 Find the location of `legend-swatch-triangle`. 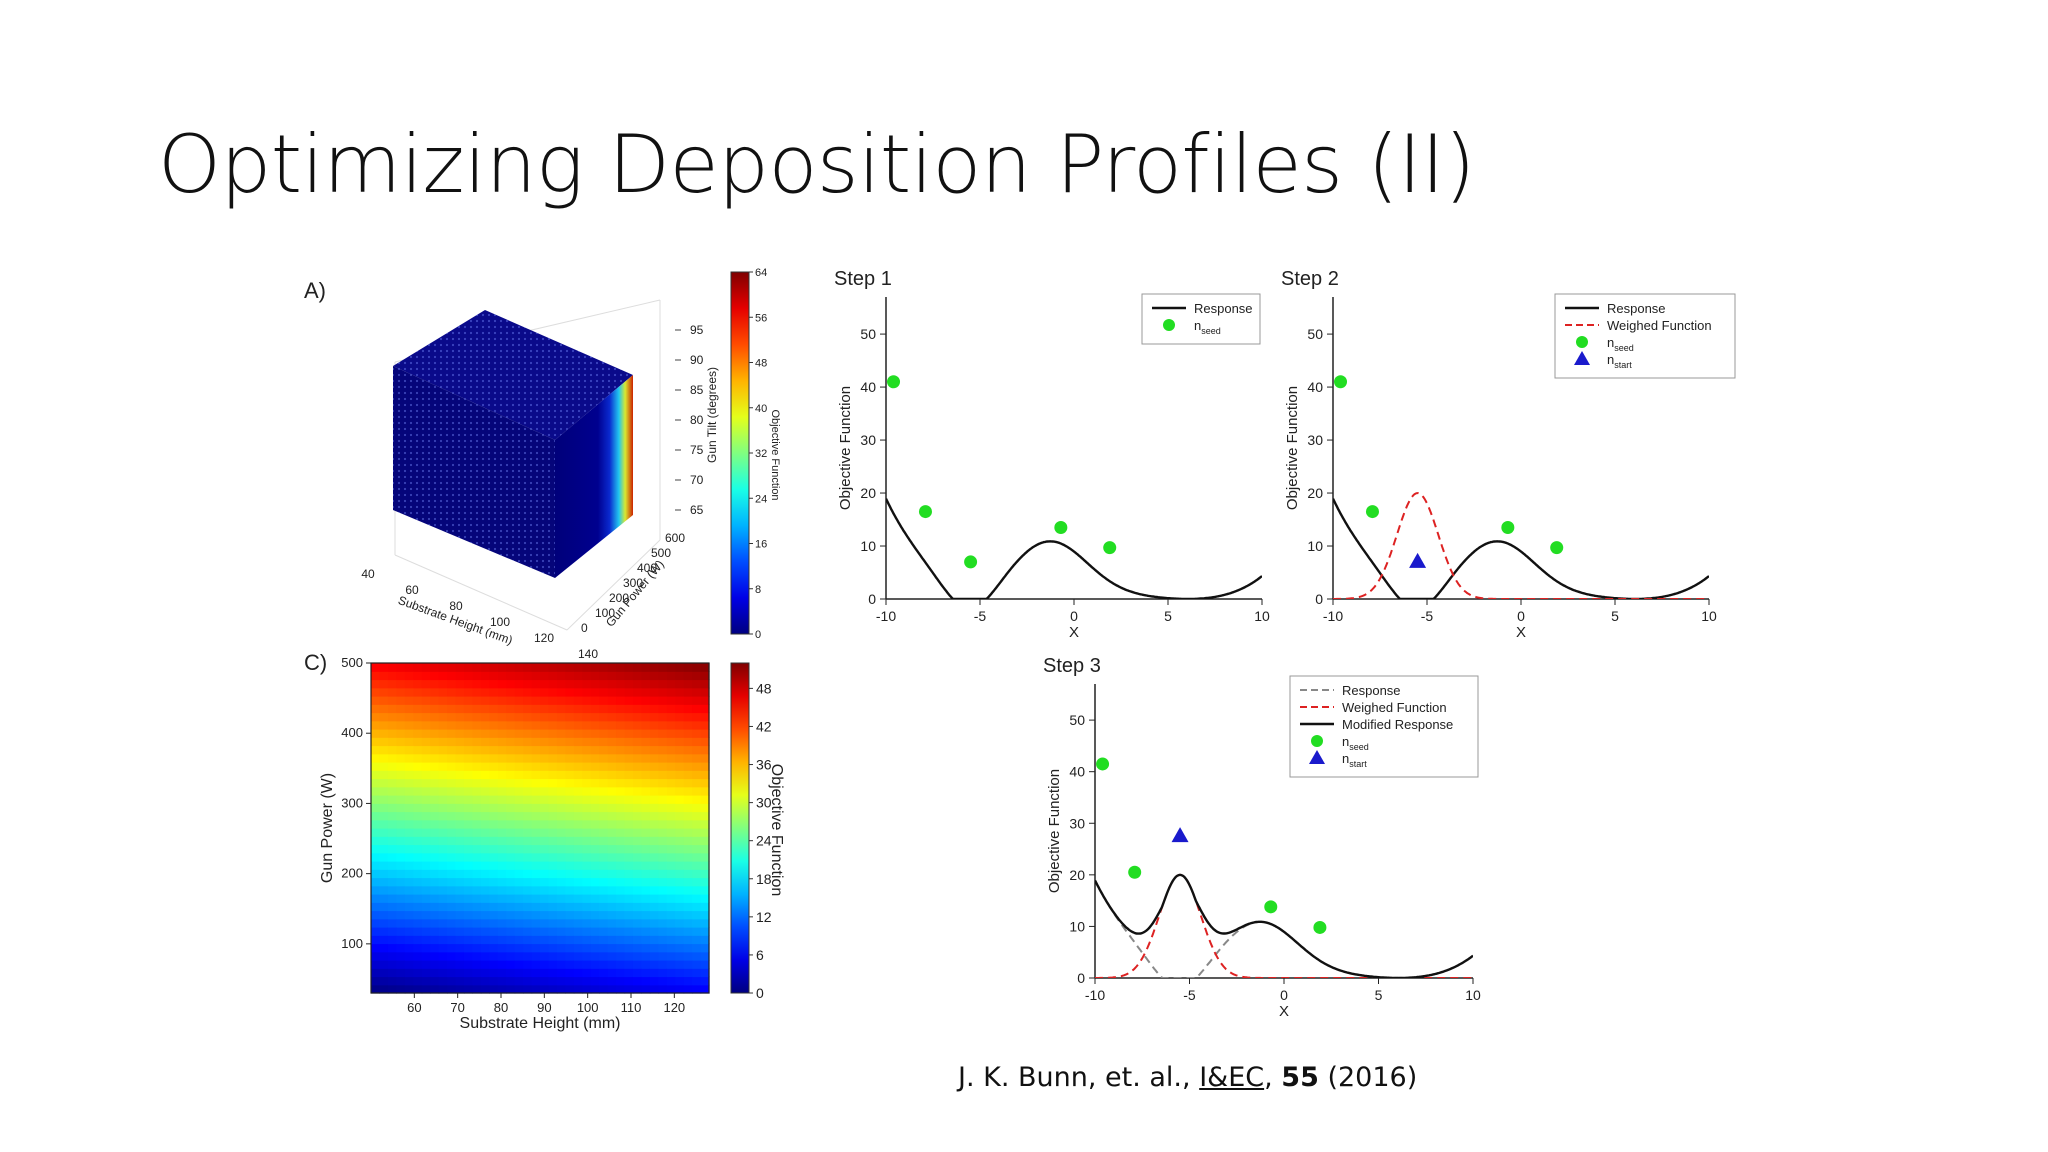

legend-swatch-triangle is located at coordinates (1582, 358).